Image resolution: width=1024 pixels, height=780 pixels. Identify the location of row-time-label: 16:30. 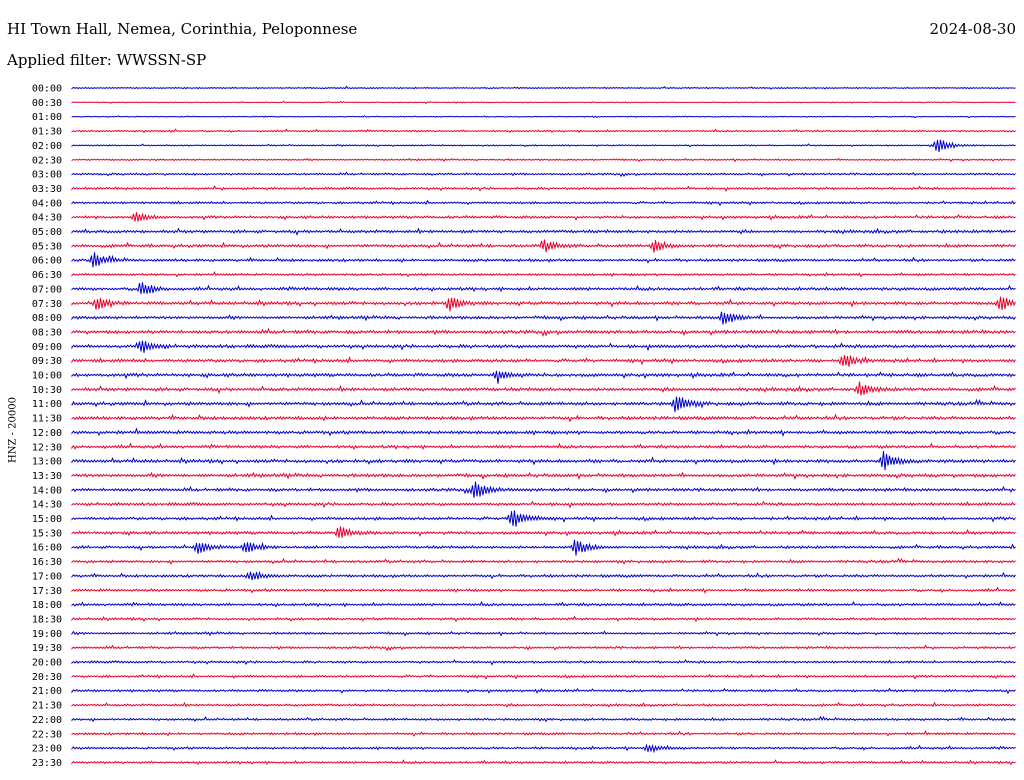
(47, 562).